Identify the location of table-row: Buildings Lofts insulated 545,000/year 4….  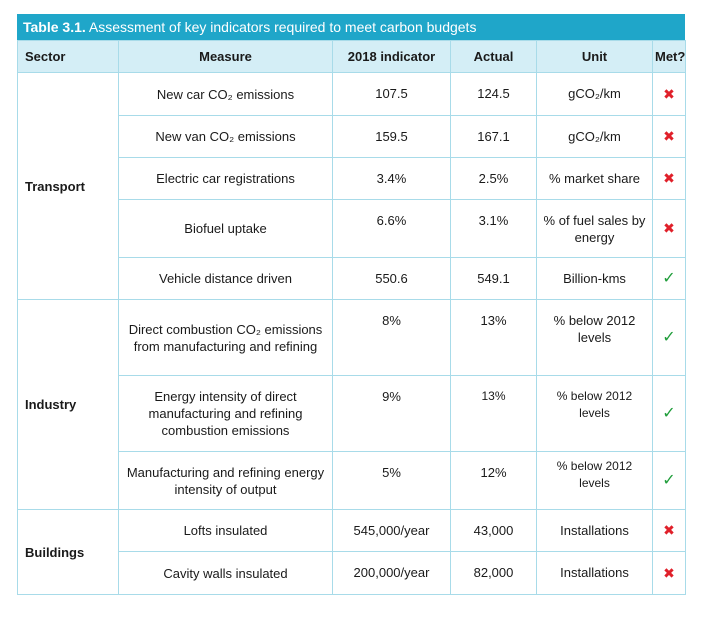
(351, 552).